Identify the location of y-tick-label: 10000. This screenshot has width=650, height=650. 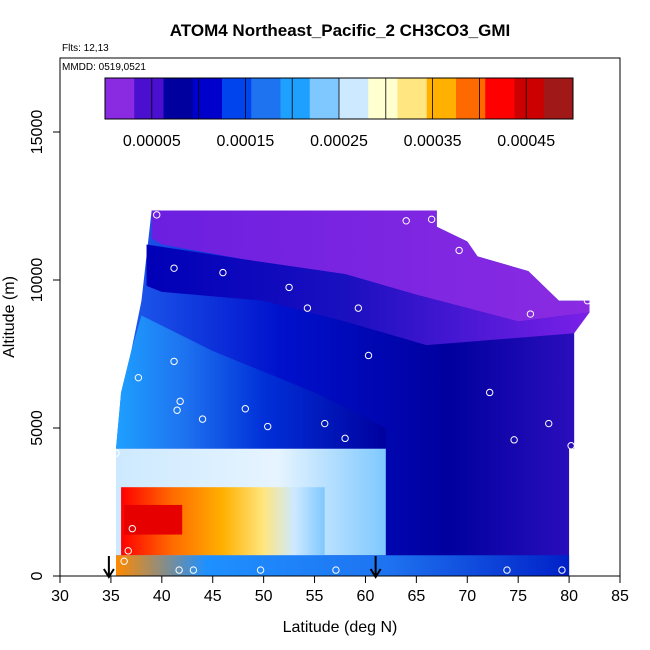
(37, 280).